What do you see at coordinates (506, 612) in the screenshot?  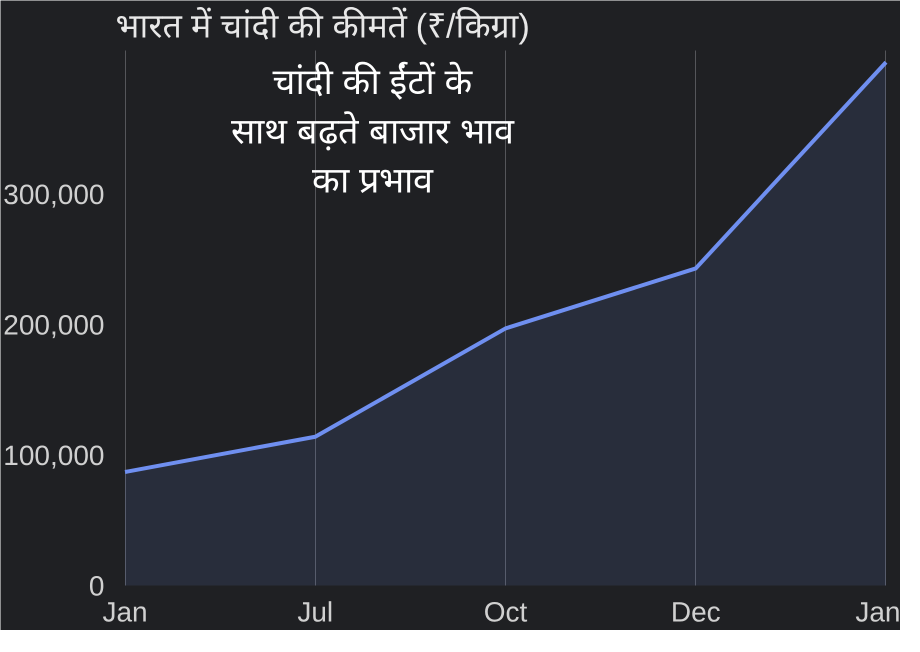 I see `x-tick-label: Oct` at bounding box center [506, 612].